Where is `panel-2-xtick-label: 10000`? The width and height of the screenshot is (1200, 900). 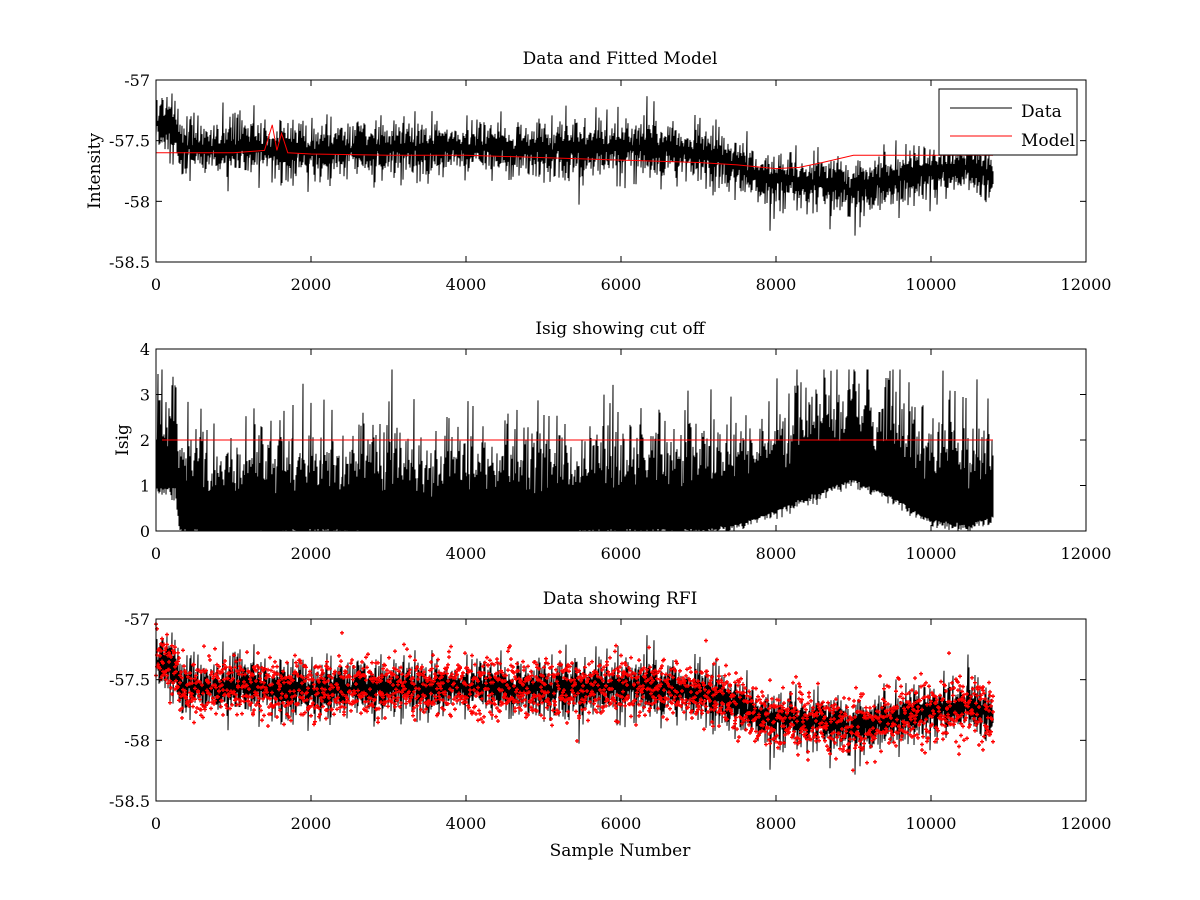 panel-2-xtick-label: 10000 is located at coordinates (931, 553).